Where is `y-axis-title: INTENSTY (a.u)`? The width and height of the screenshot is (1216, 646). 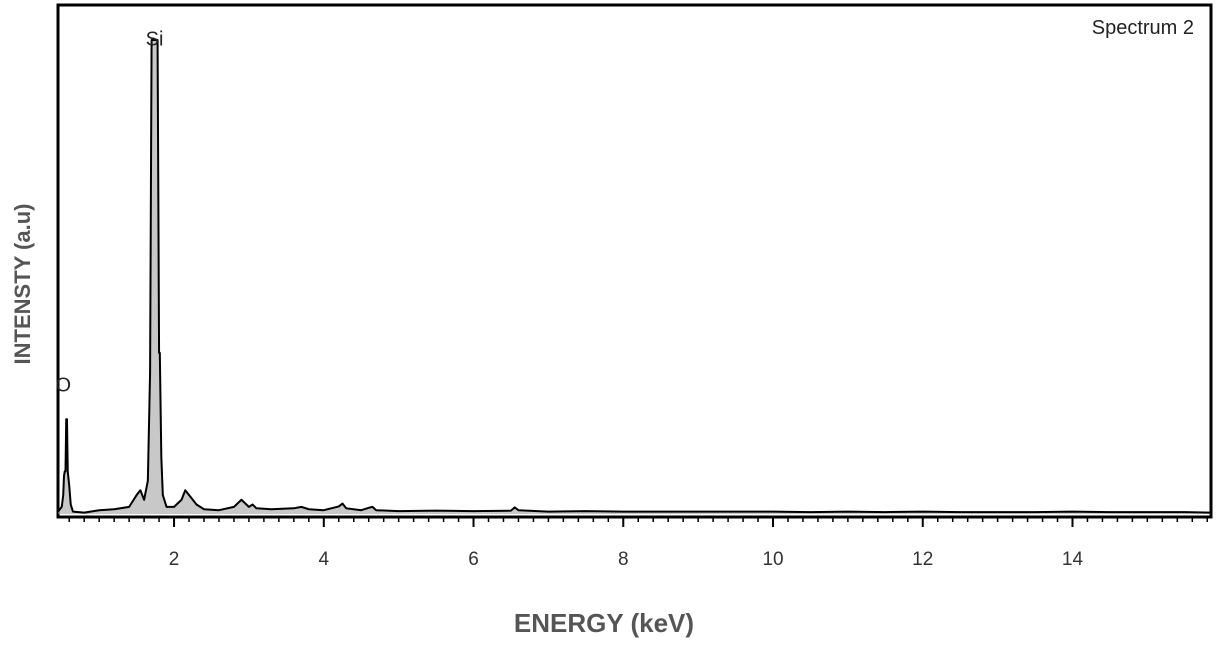
y-axis-title: INTENSTY (a.u) is located at coordinates (22, 284).